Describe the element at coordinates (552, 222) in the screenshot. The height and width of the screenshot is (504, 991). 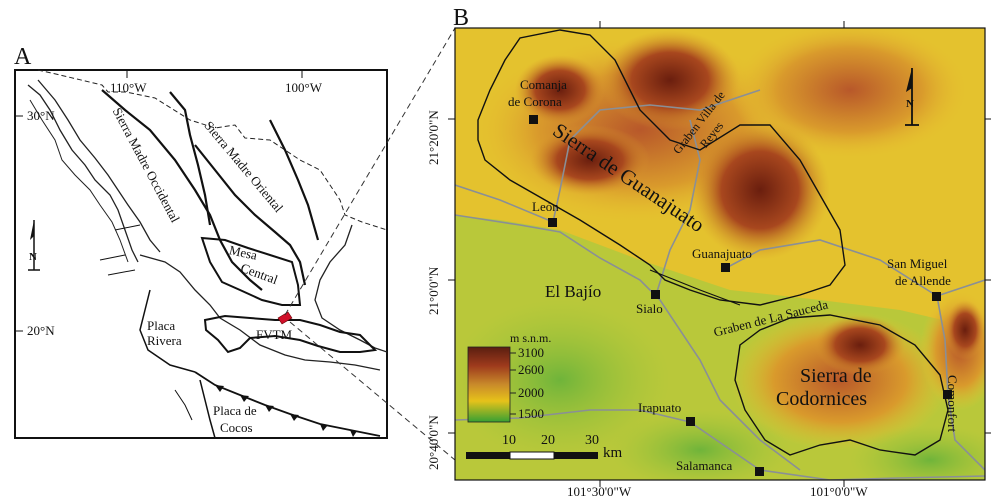
I see `marker-leon` at that location.